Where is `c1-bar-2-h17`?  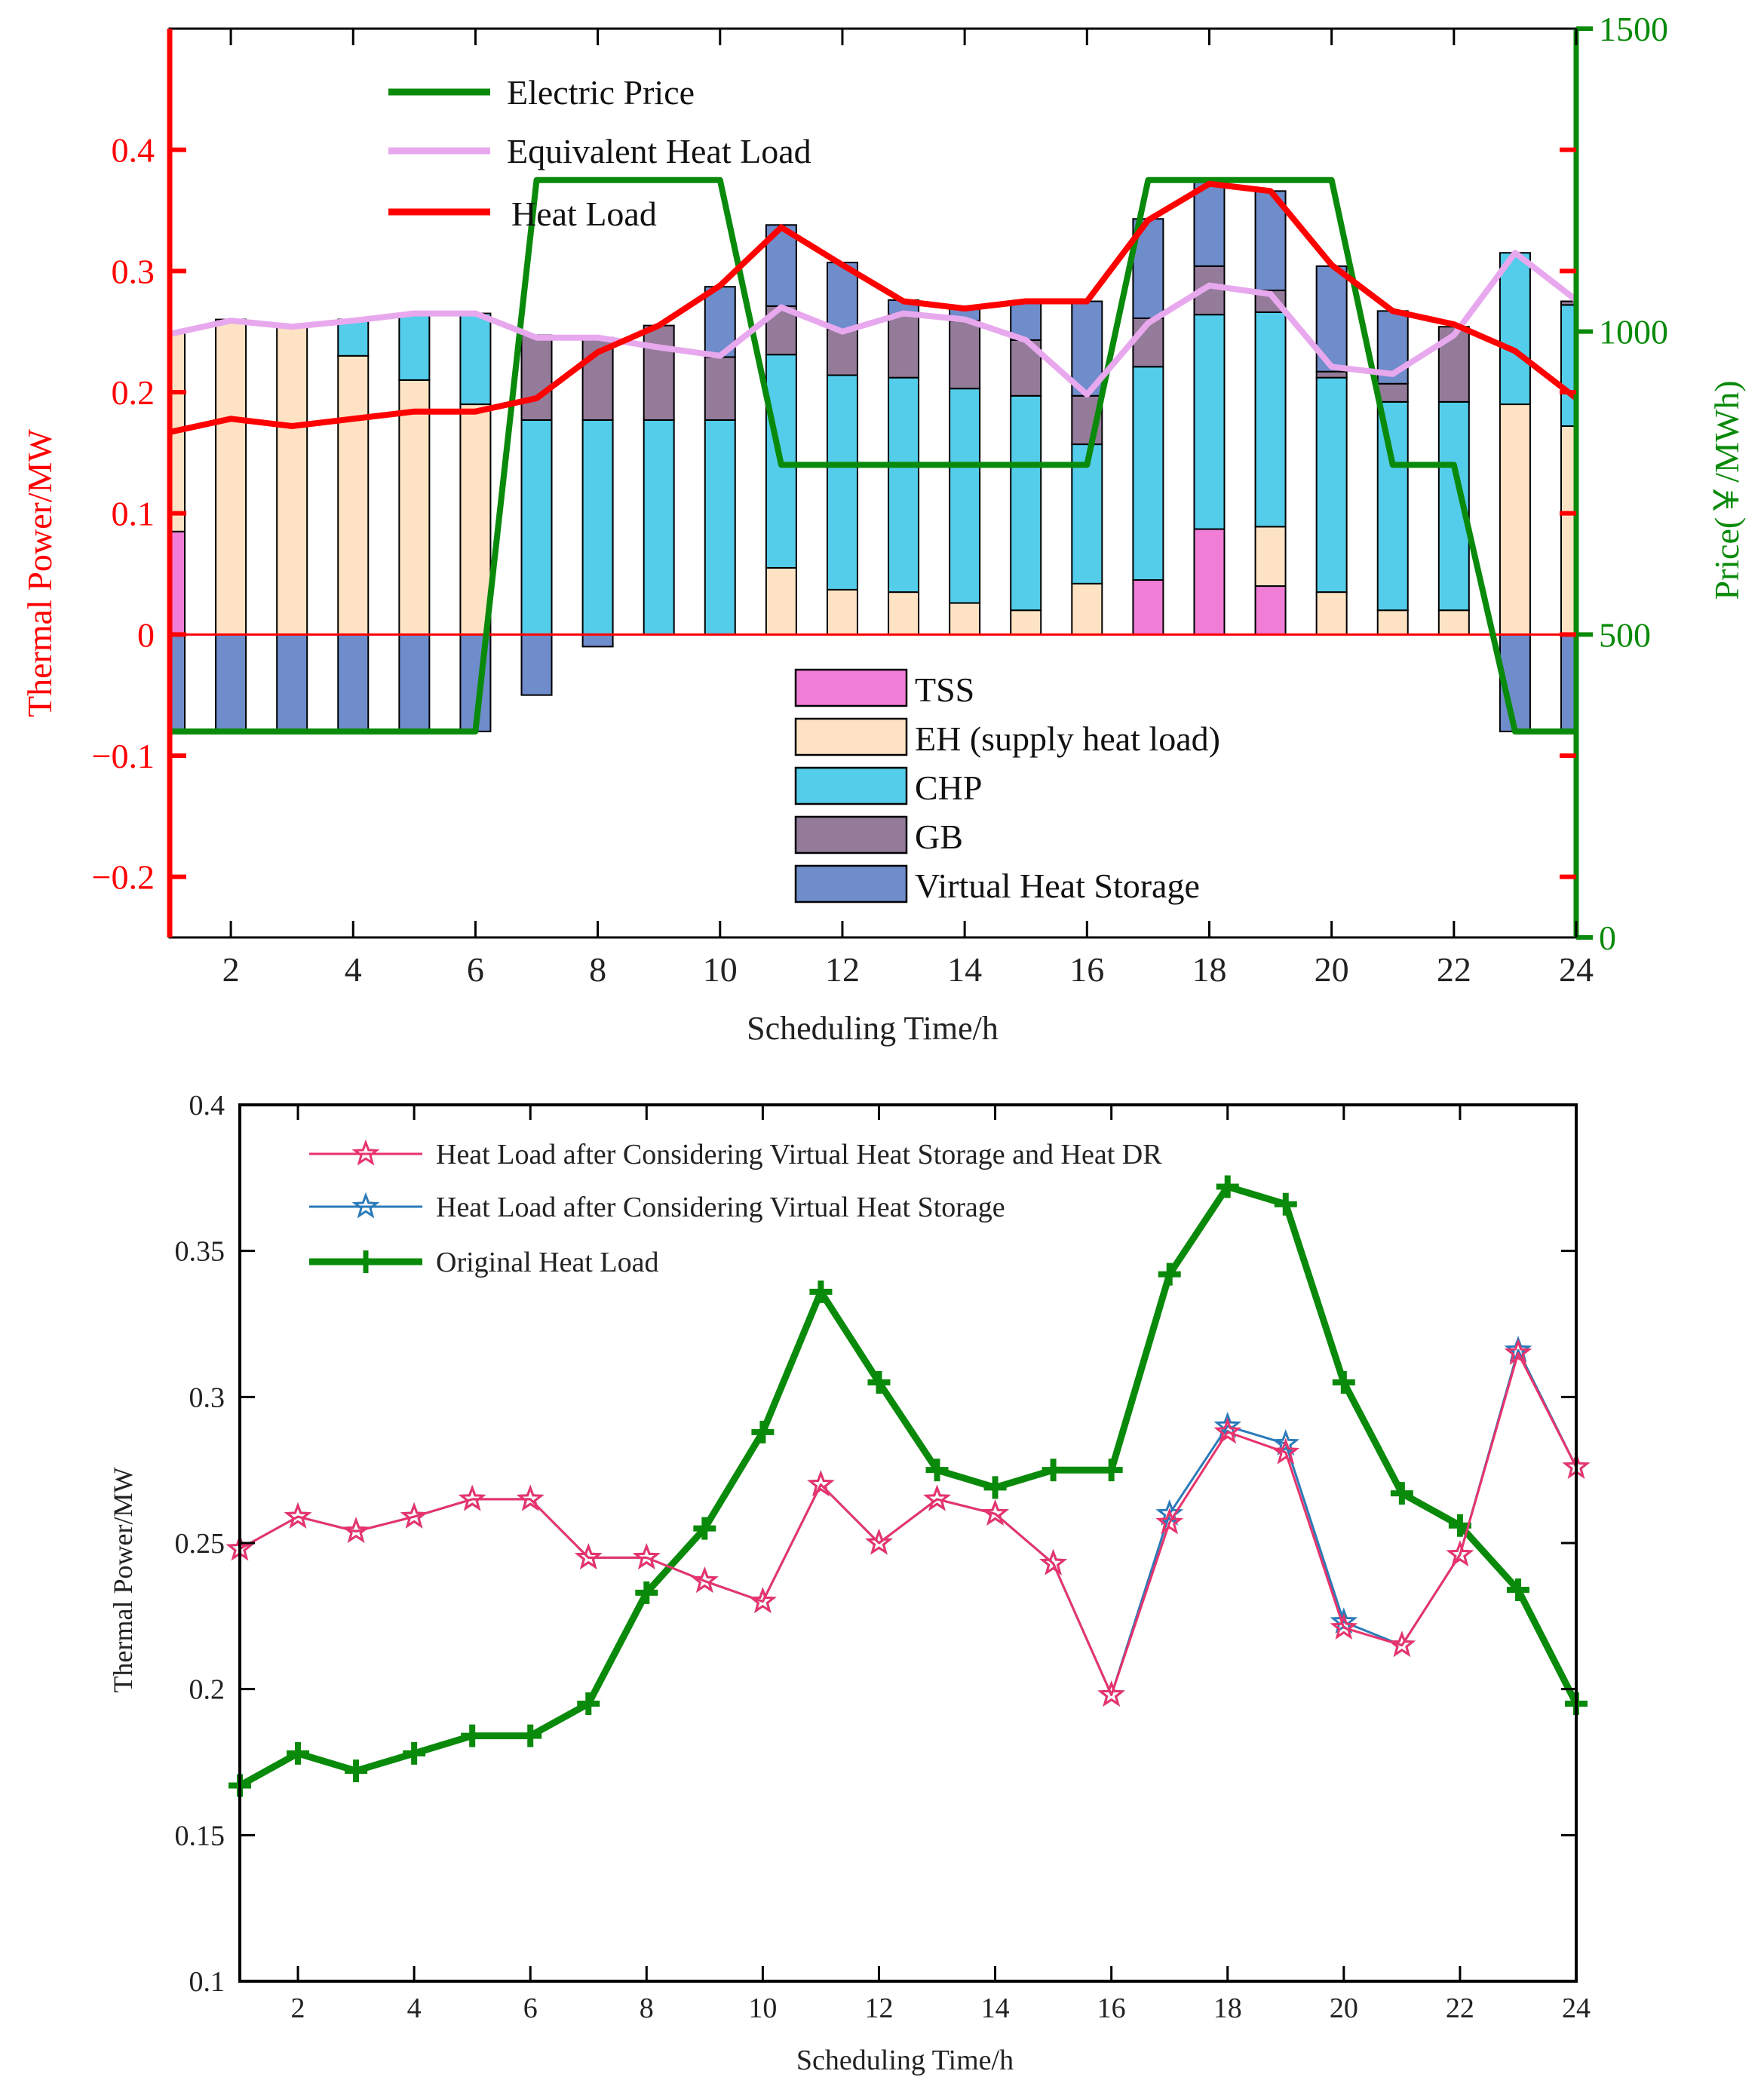
c1-bar-2-h17 is located at coordinates (1148, 473).